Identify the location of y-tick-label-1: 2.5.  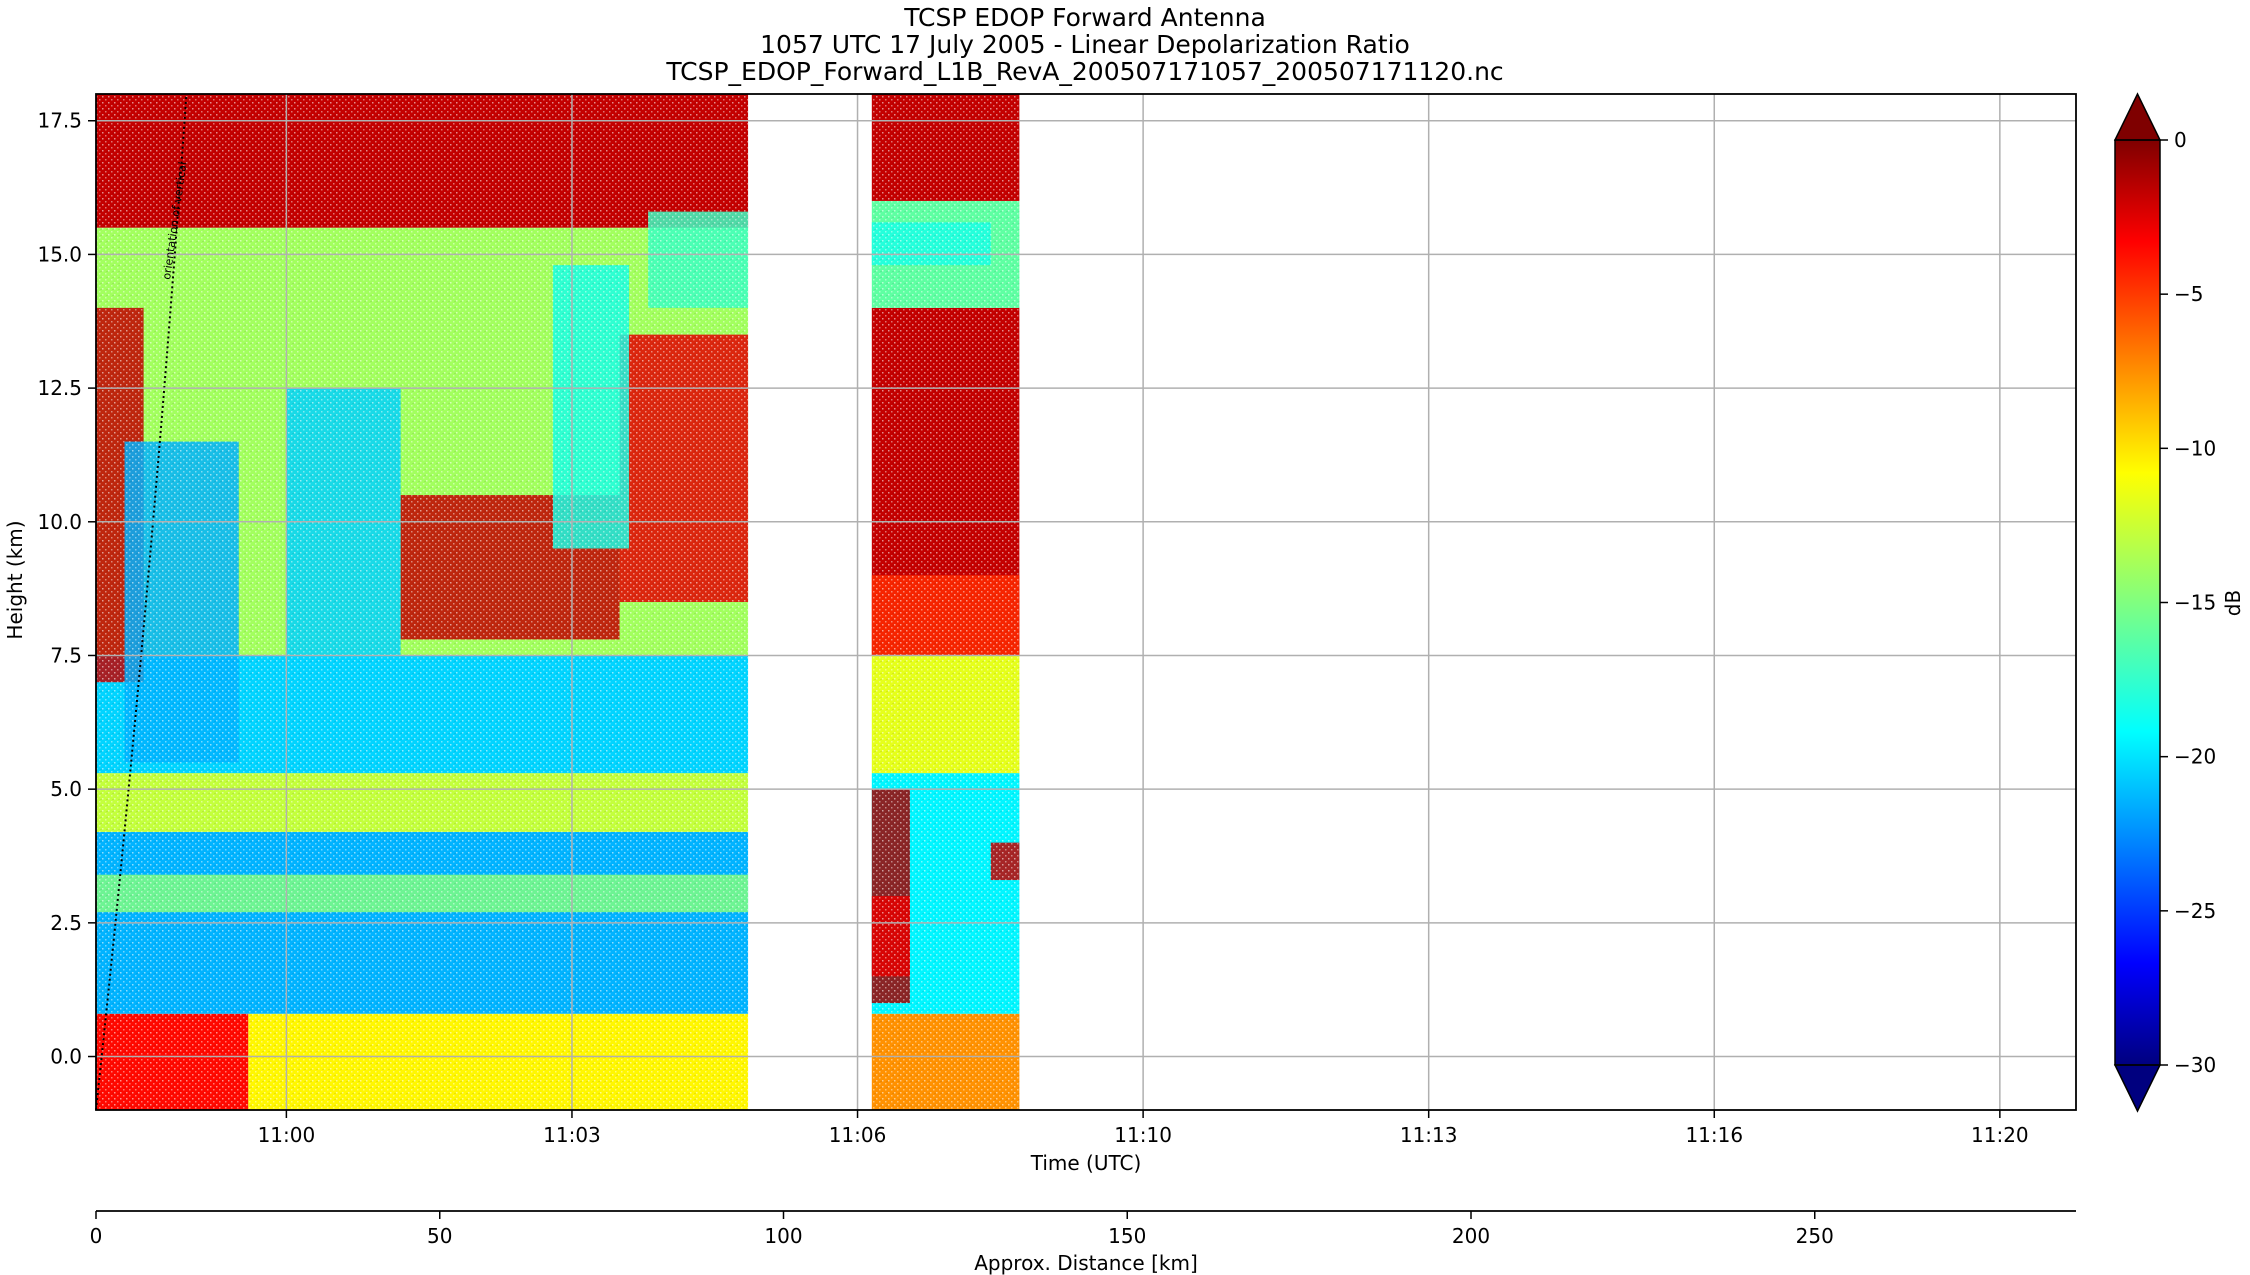
(66, 923).